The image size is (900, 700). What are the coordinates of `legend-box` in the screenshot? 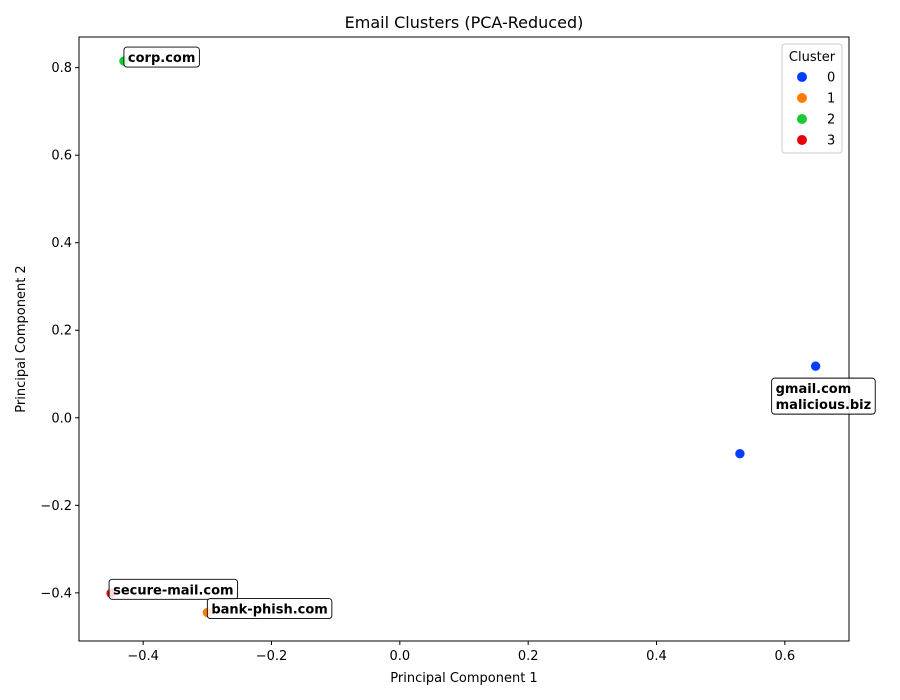 It's located at (812, 98).